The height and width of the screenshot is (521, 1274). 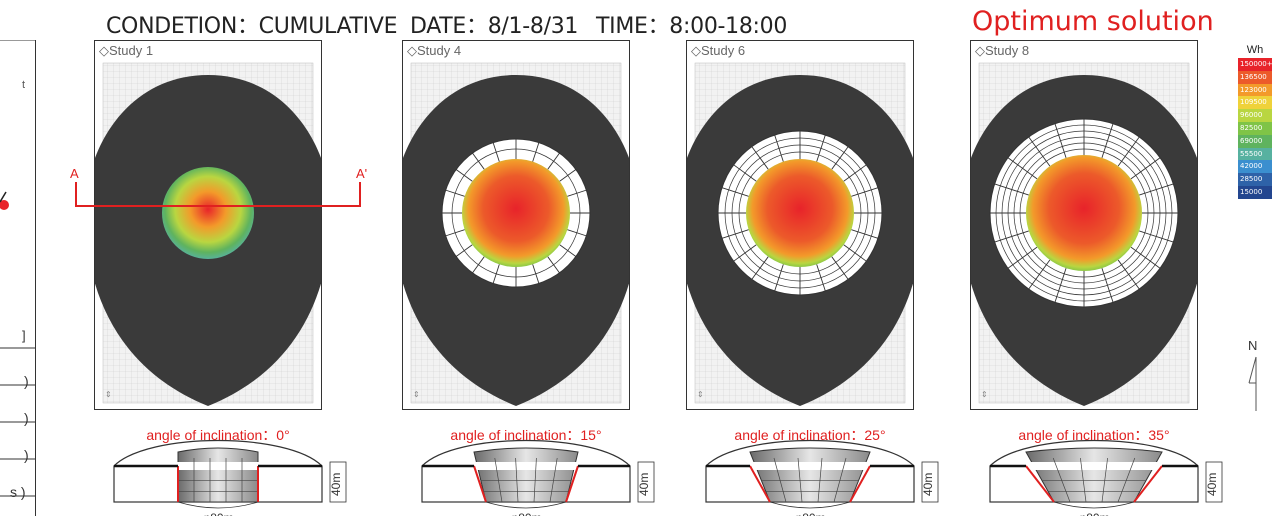 I want to click on north-label: N, so click(x=1253, y=345).